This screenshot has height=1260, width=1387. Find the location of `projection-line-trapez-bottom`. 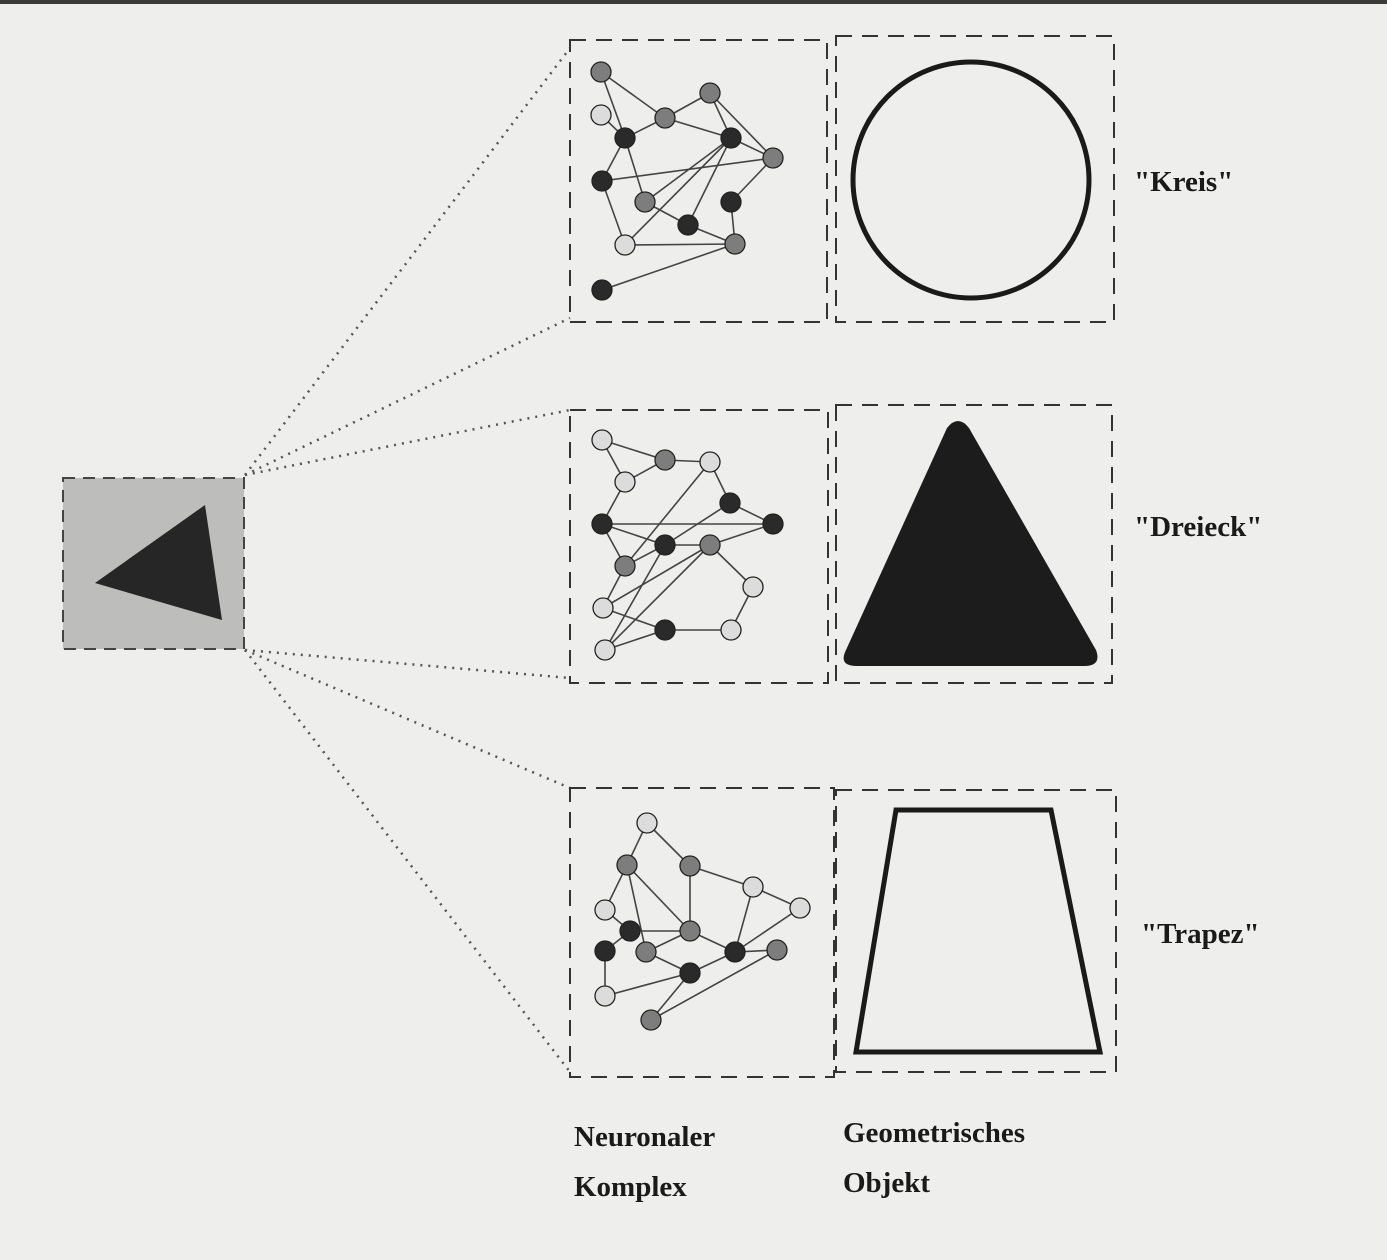

projection-line-trapez-bottom is located at coordinates (407, 861).